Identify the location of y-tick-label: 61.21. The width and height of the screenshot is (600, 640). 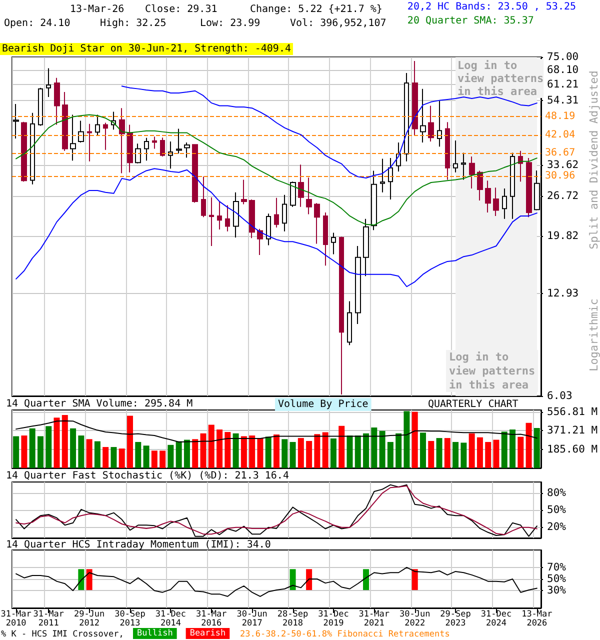
(563, 84).